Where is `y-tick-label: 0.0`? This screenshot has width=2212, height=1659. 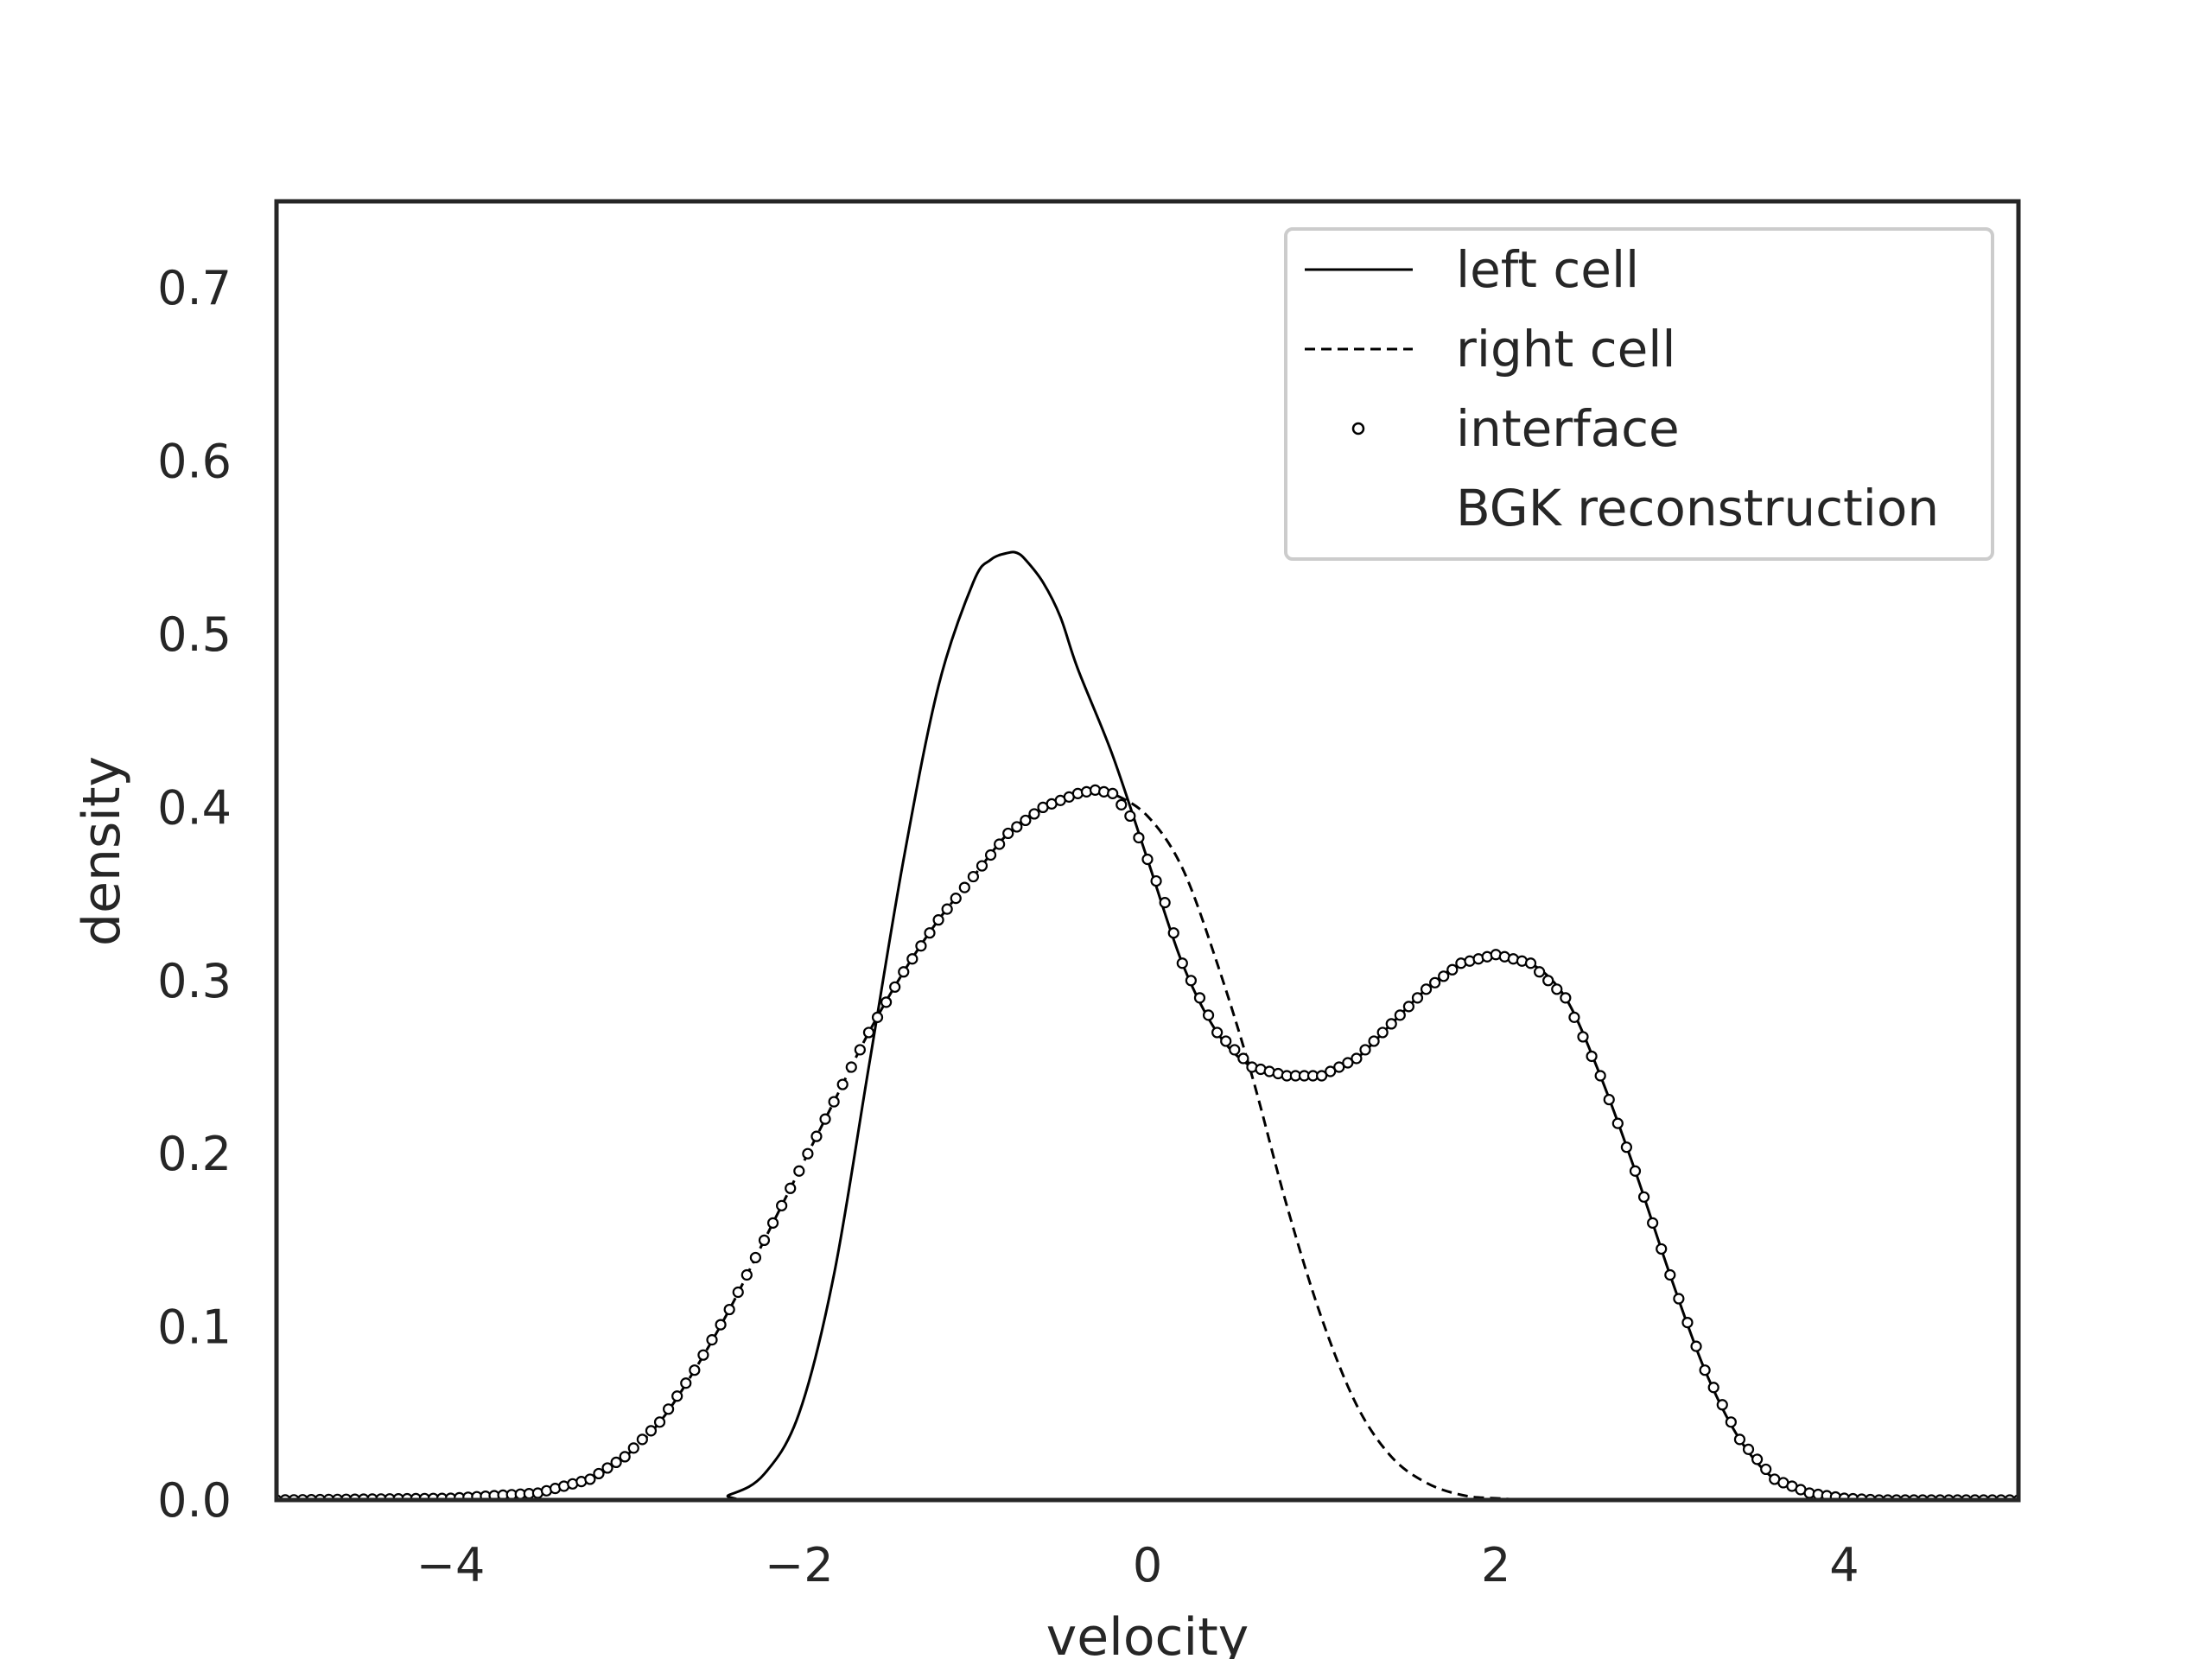 y-tick-label: 0.0 is located at coordinates (194, 1500).